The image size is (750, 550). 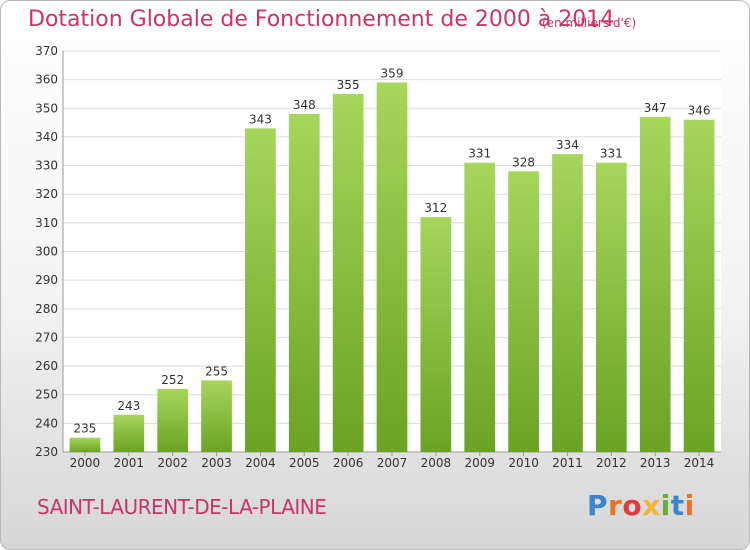 I want to click on x-tick-label: 2005, so click(x=304, y=463).